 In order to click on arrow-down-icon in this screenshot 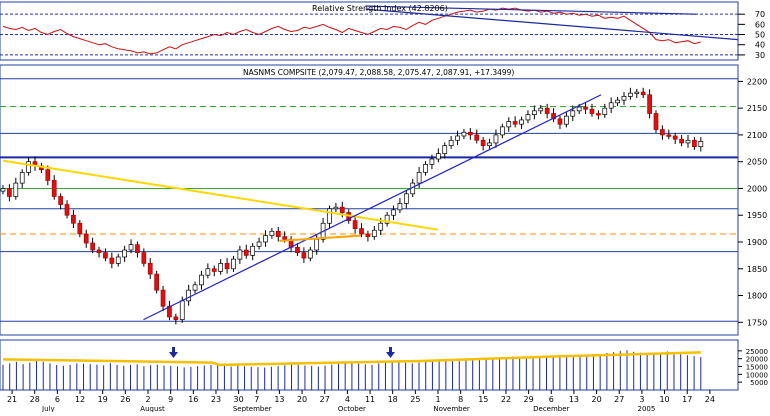, I will do `click(390, 352)`.